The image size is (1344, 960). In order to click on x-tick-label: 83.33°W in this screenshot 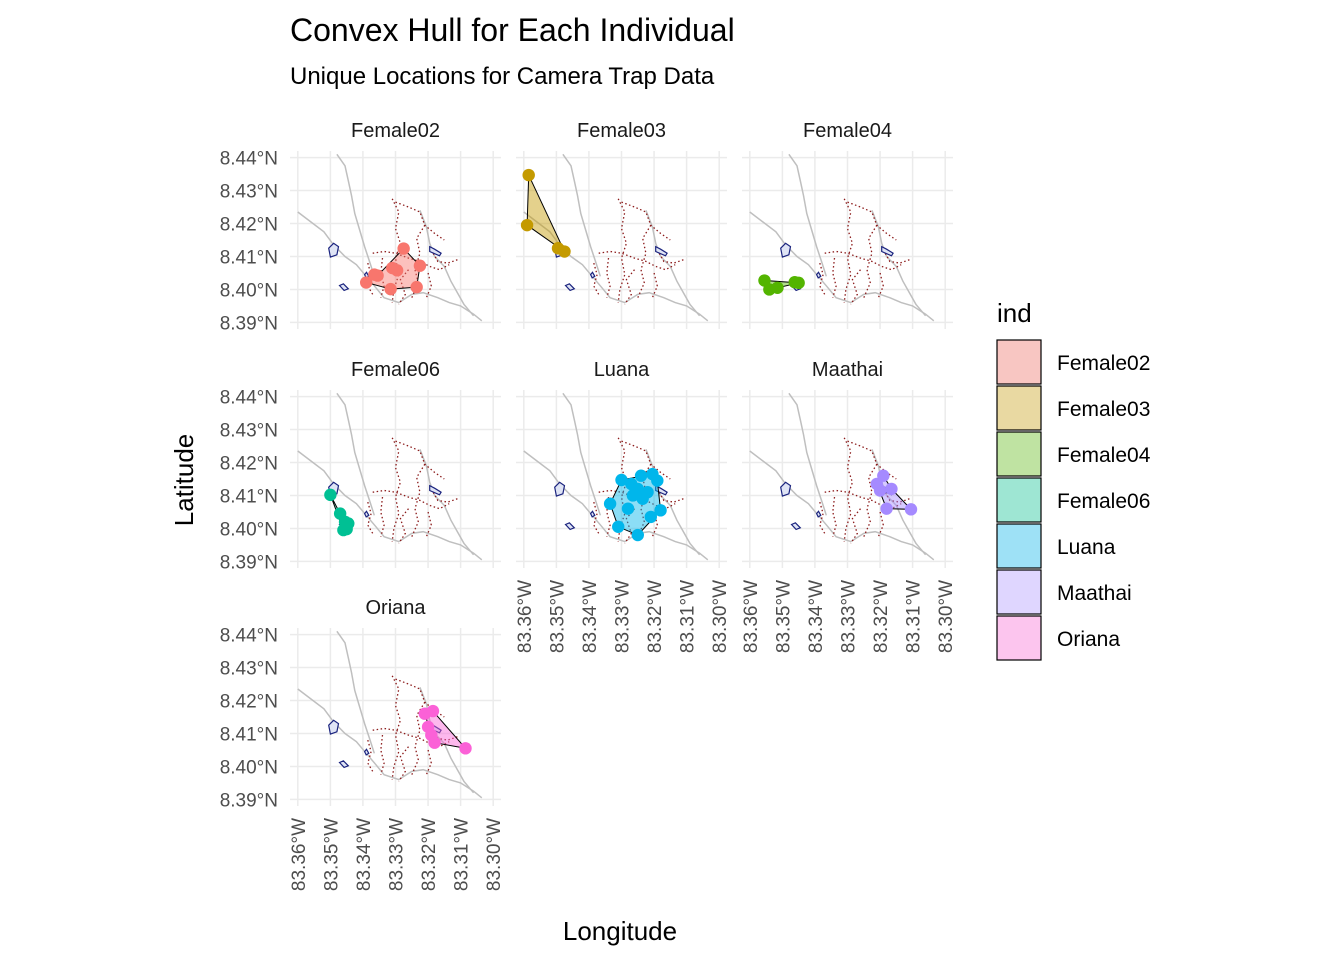, I will do `click(397, 854)`.